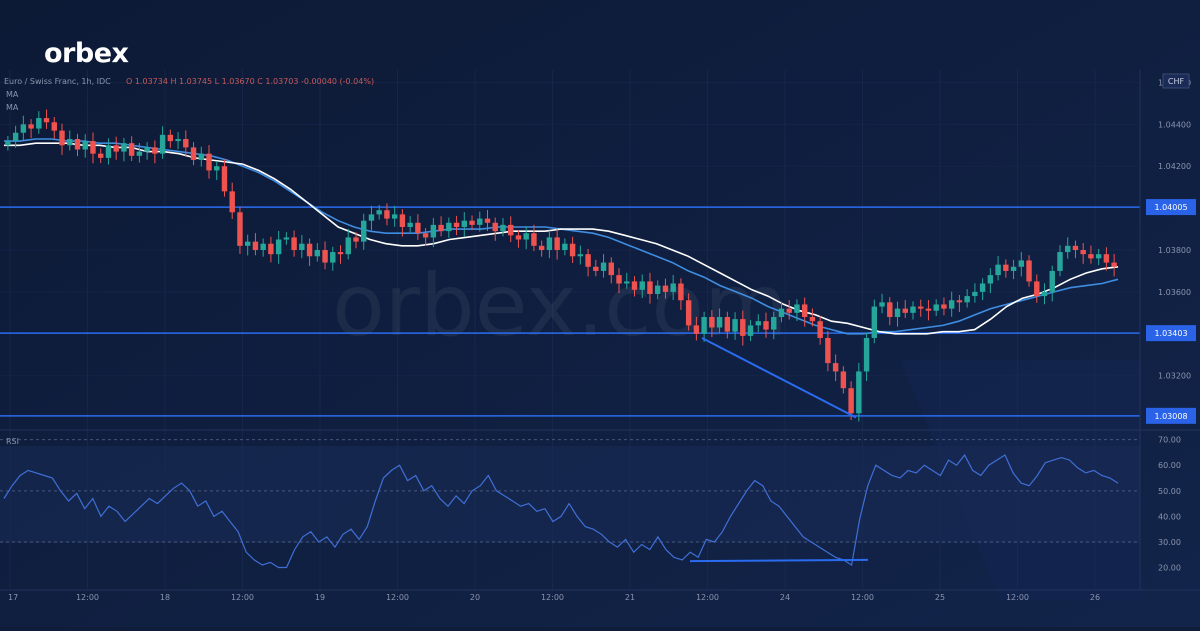  What do you see at coordinates (560, 306) in the screenshot?
I see `watermark: orbex.com` at bounding box center [560, 306].